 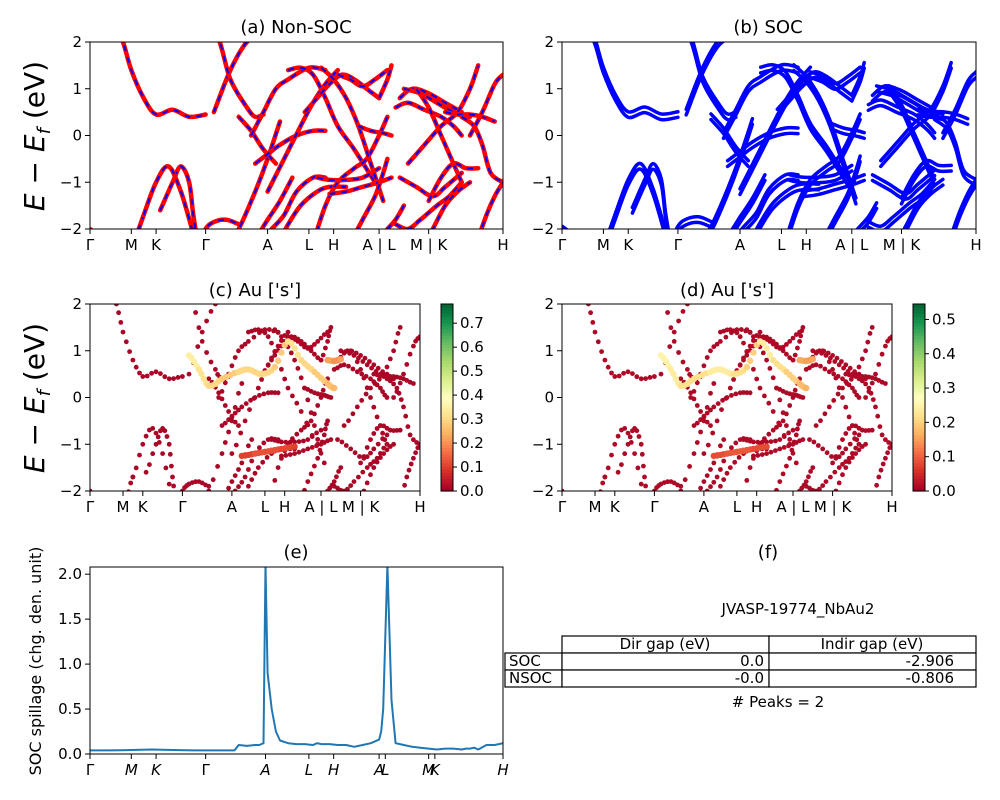 I want to click on nsoc-dir-gap: -0.0, so click(x=749, y=678).